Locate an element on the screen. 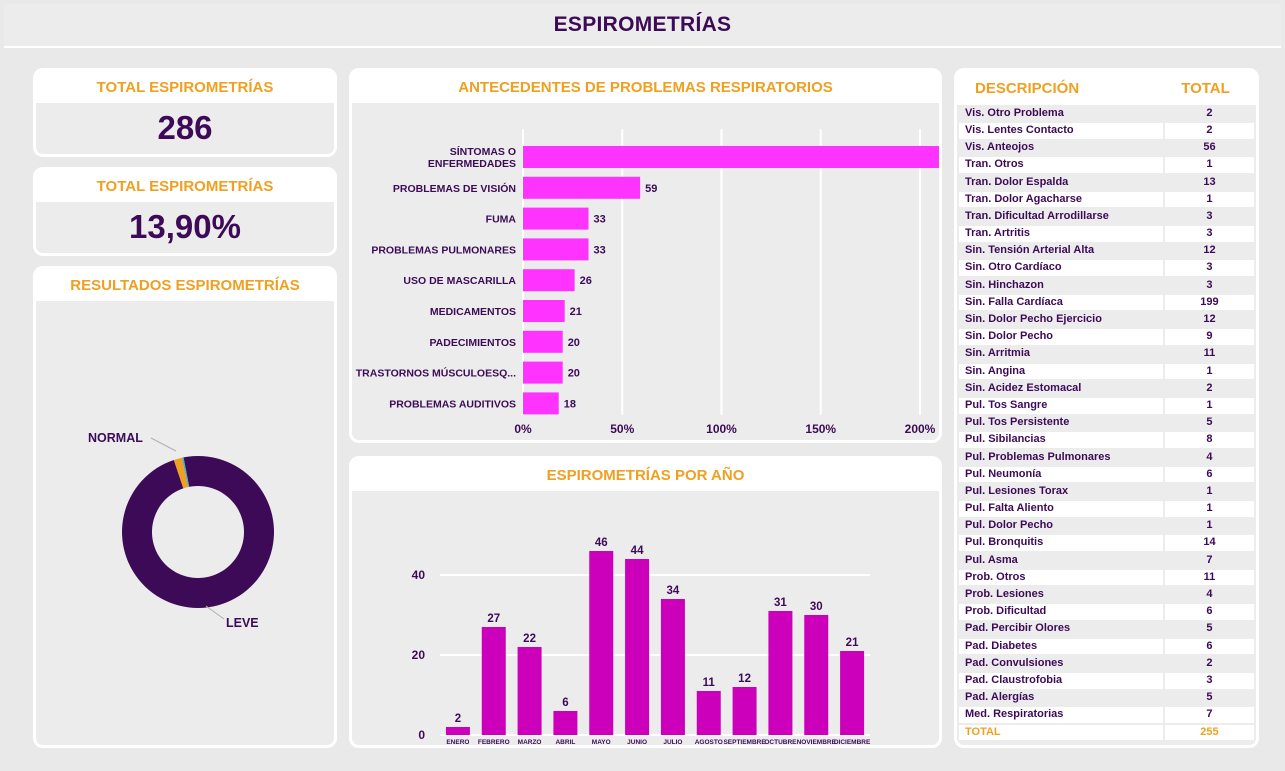 This screenshot has height=771, width=1285. month-label: JULIO is located at coordinates (672, 742).